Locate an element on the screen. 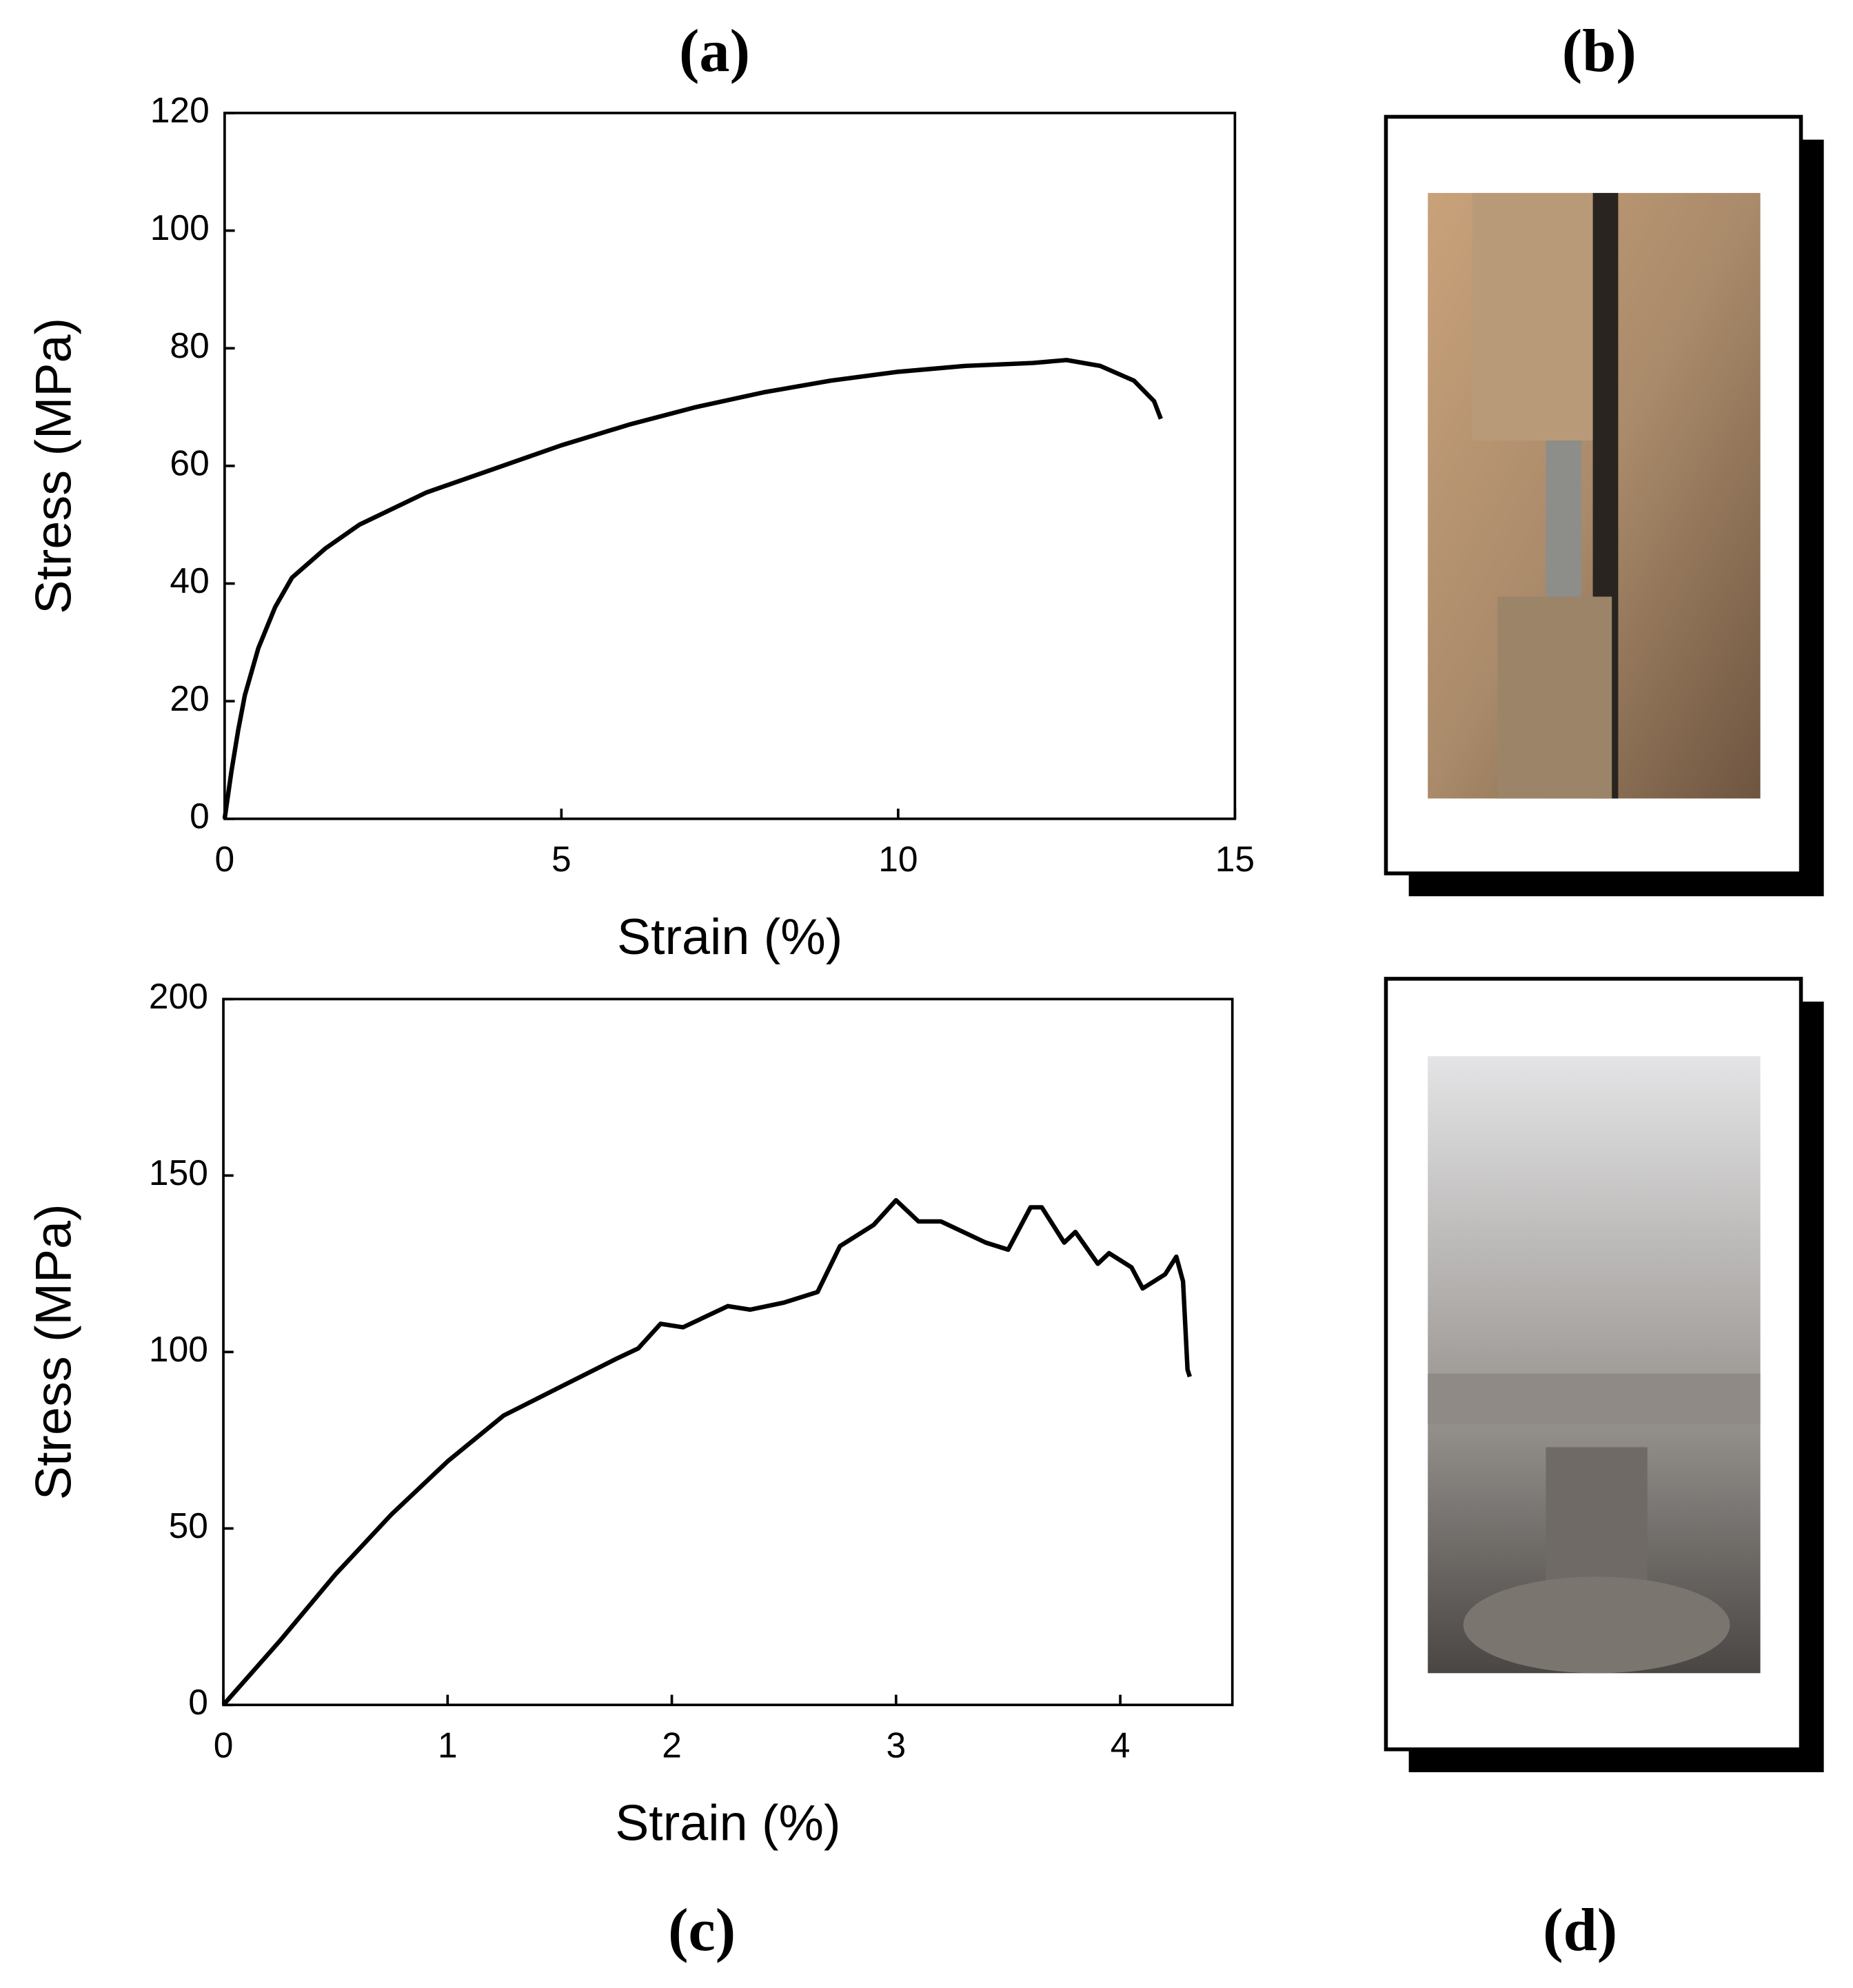 This screenshot has width=1853, height=1988. panel-label: (a) is located at coordinates (715, 51).